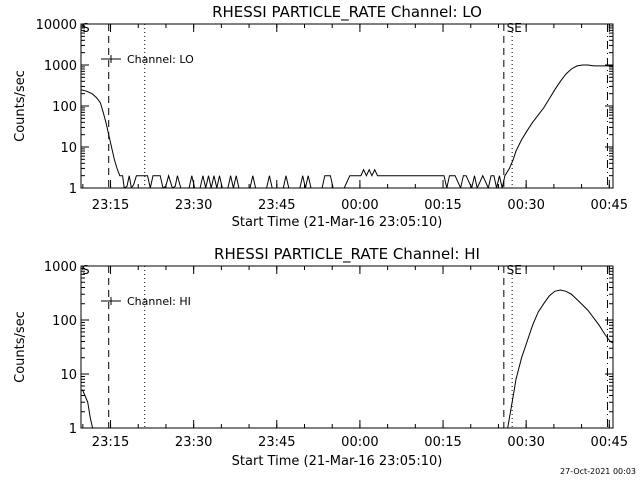  I want to click on footer-timestamp: 27-Oct-2021 00:03, so click(598, 471).